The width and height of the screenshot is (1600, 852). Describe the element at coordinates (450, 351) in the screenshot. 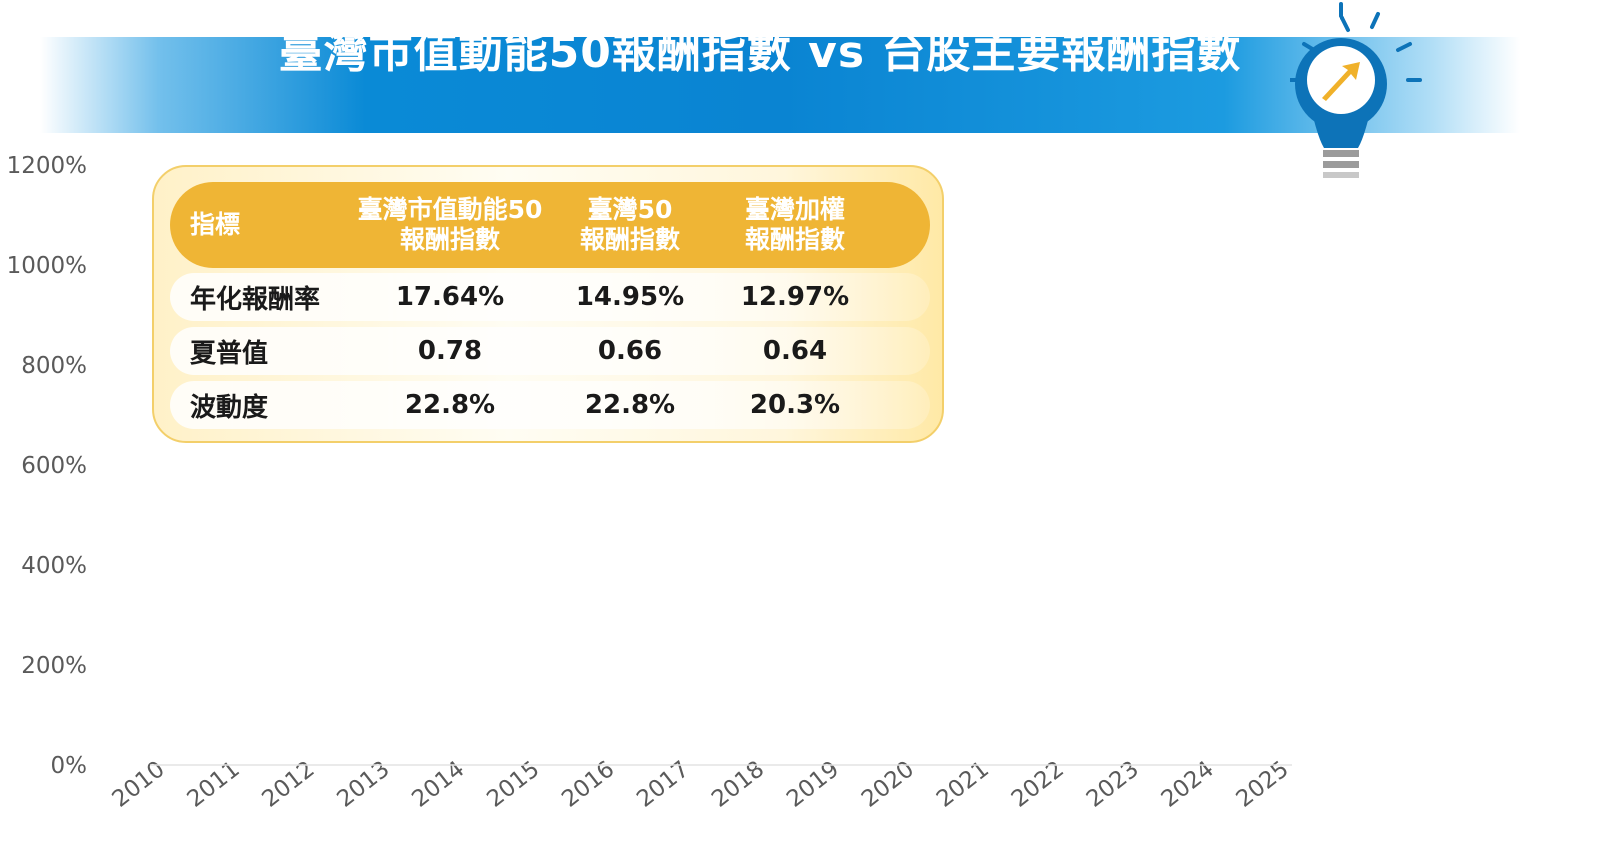

I see `row-value: 0.78` at that location.